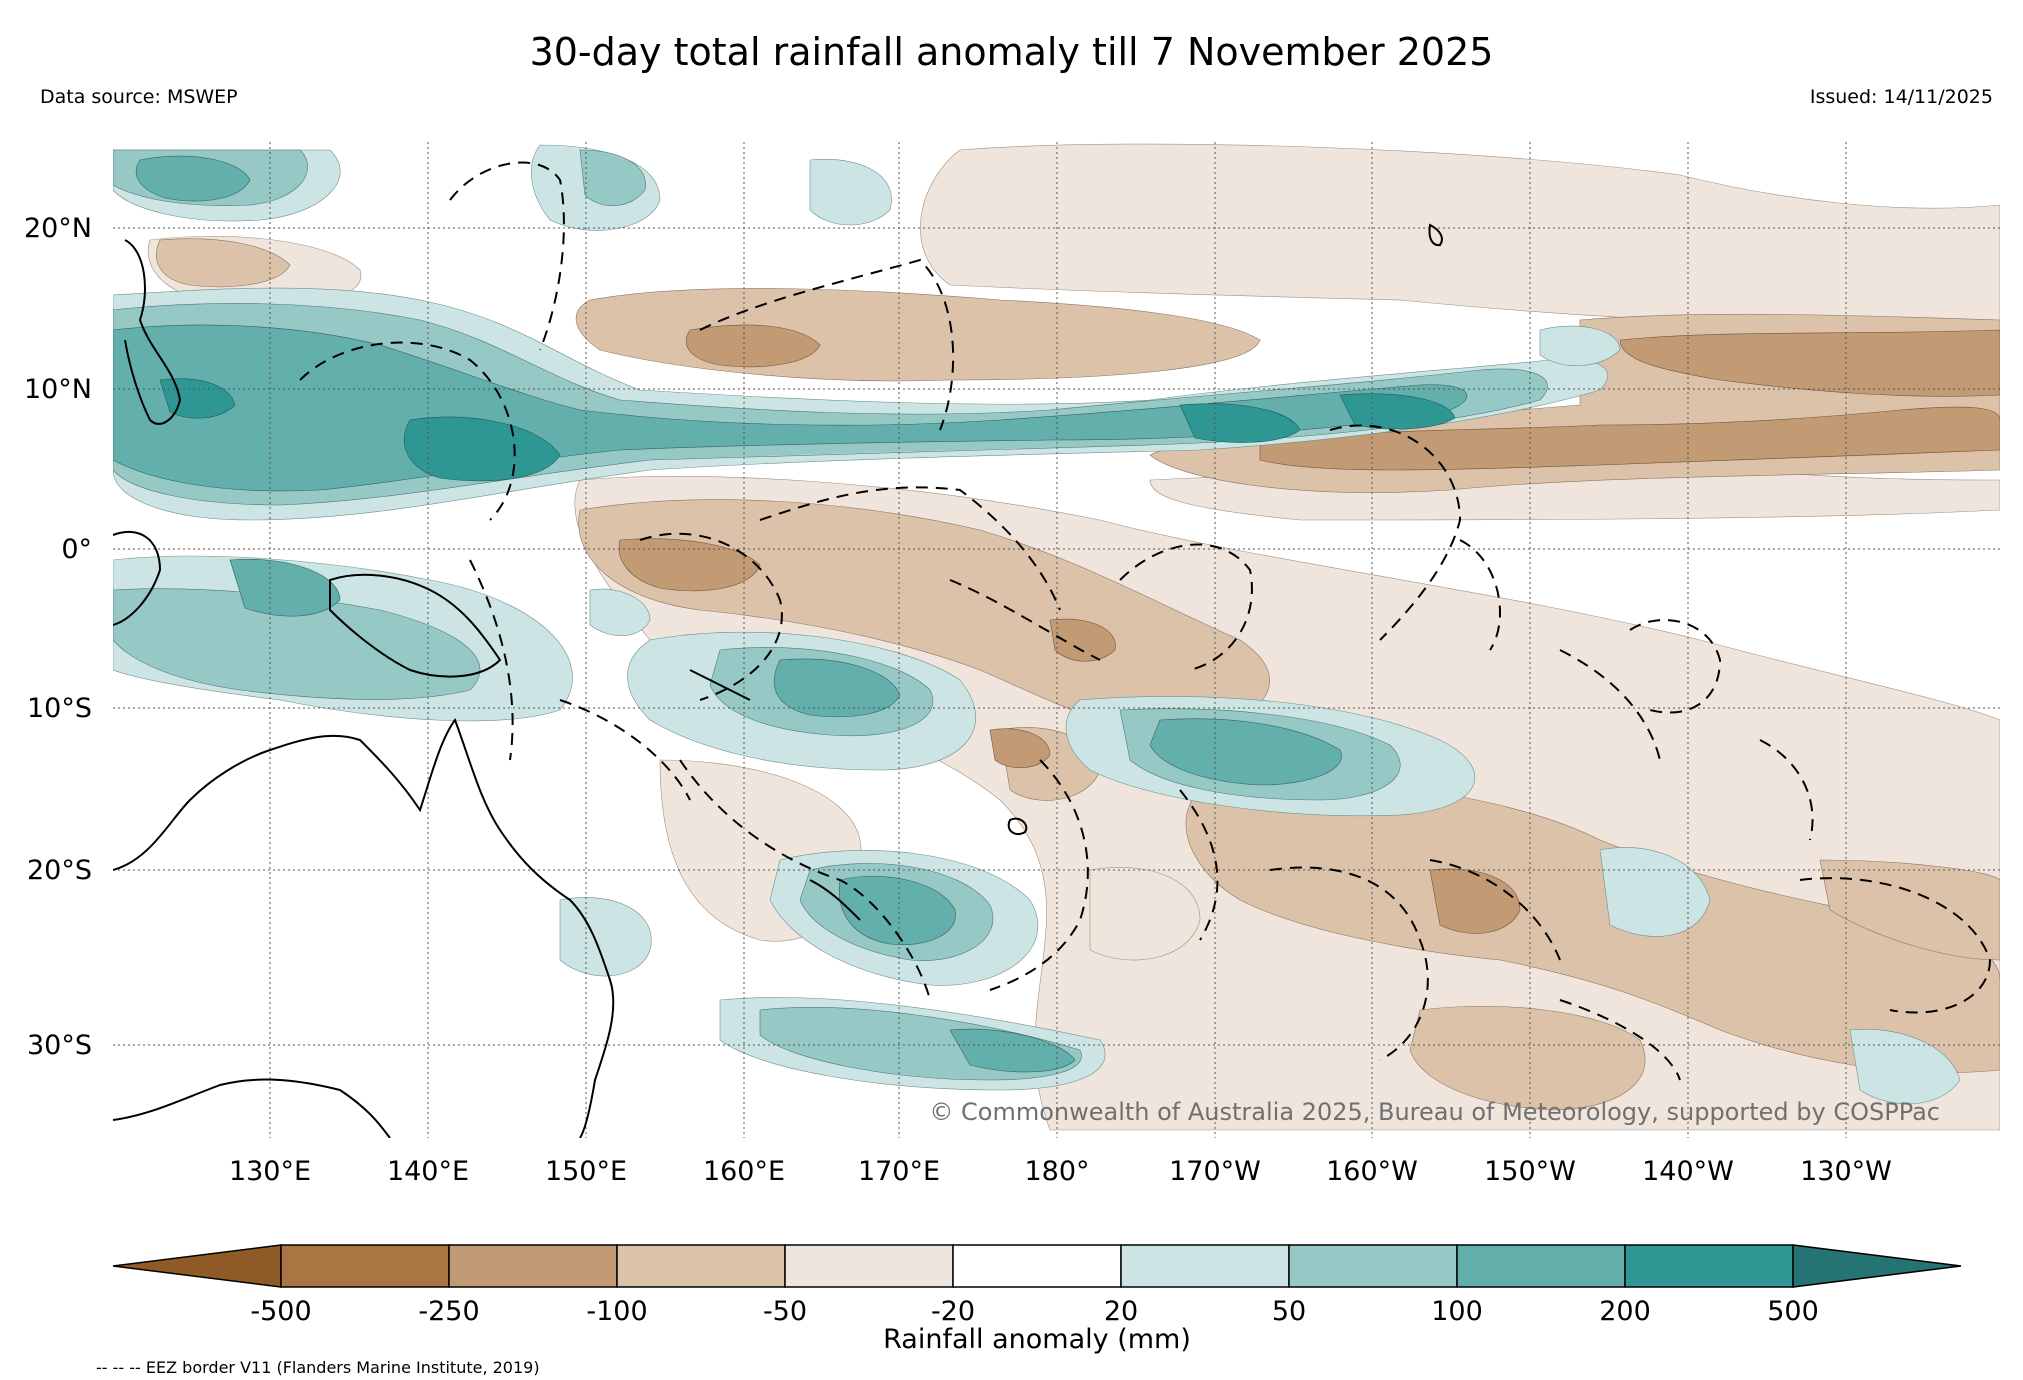 This screenshot has height=1380, width=2023. What do you see at coordinates (1017, 826) in the screenshot?
I see `fiji-coastline` at bounding box center [1017, 826].